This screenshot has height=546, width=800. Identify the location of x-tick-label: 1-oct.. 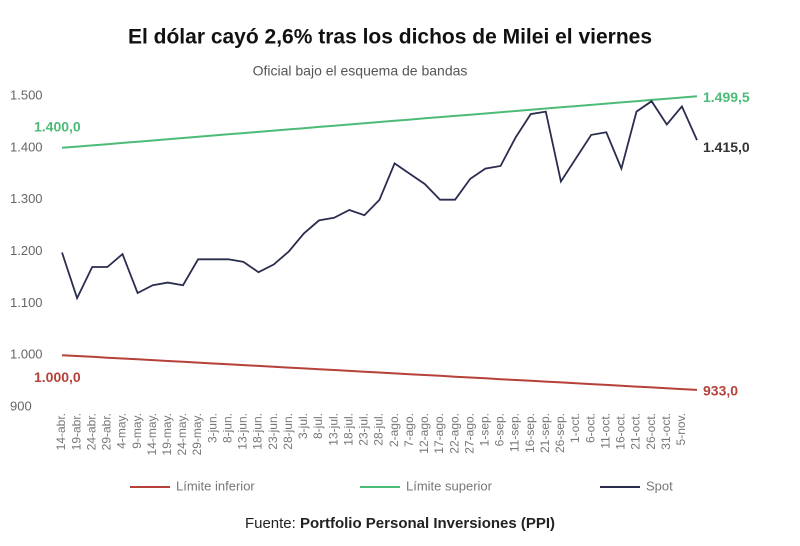
(575, 428).